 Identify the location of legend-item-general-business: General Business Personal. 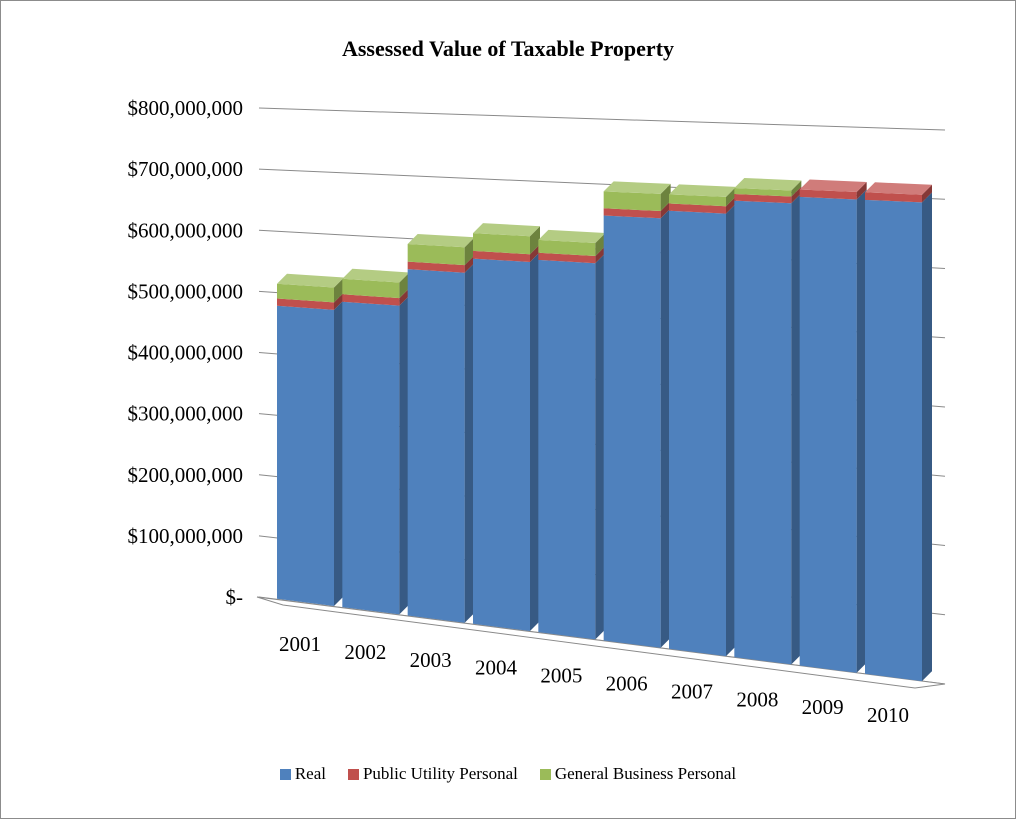
(638, 774).